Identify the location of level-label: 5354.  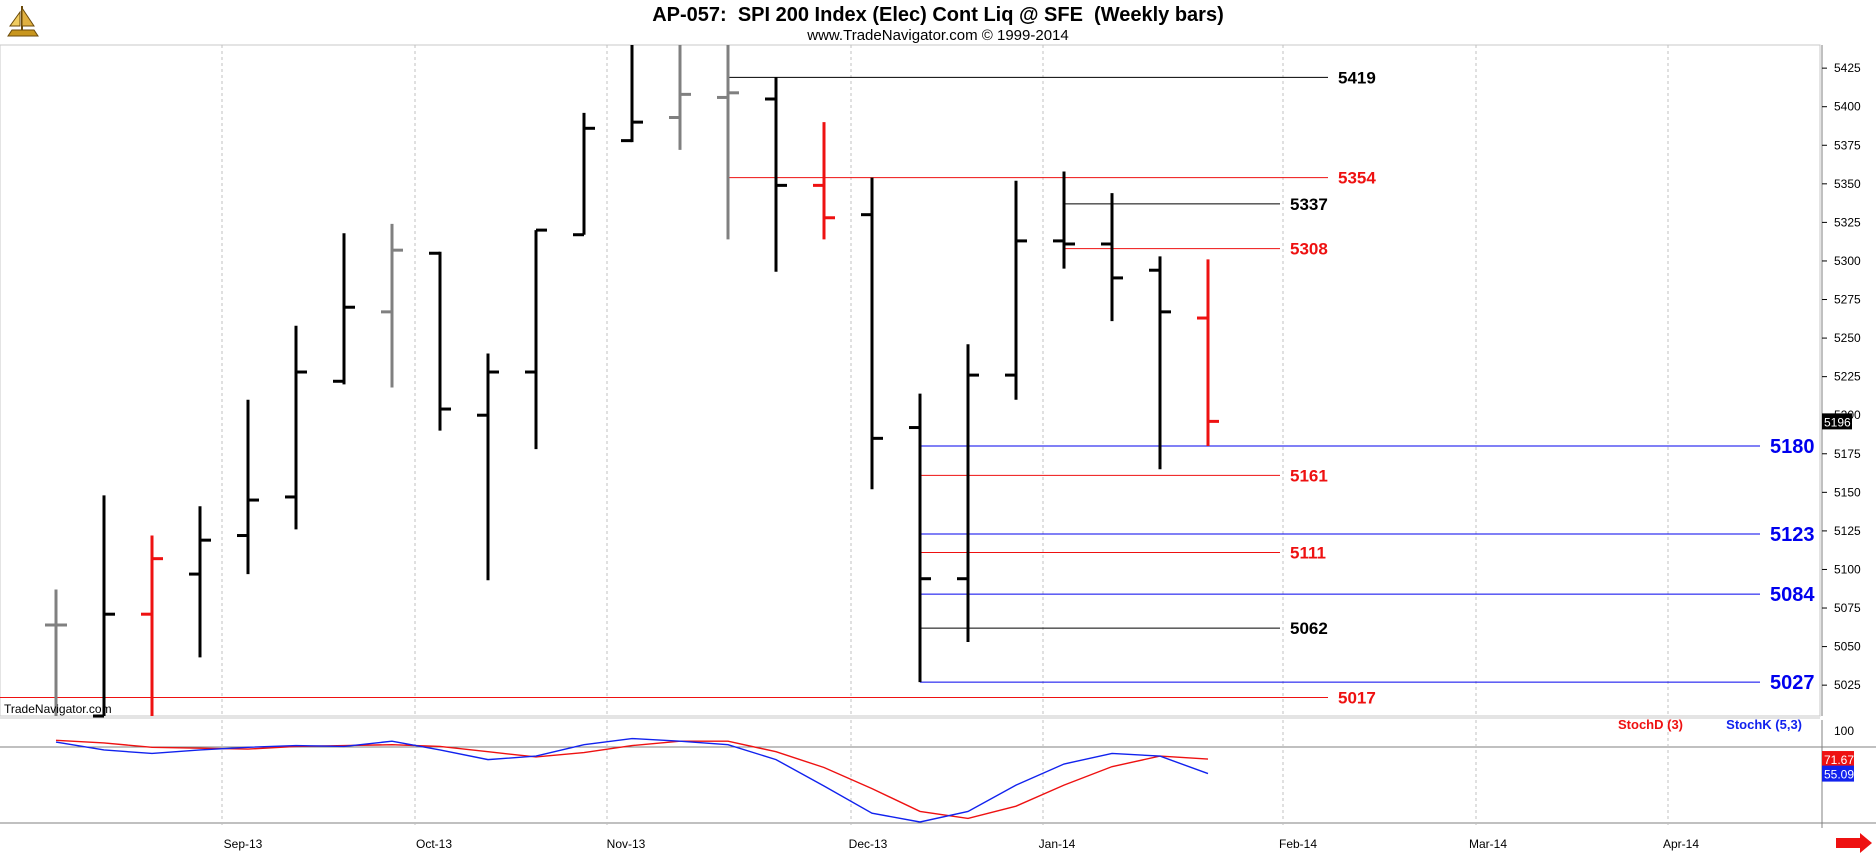
(1357, 178).